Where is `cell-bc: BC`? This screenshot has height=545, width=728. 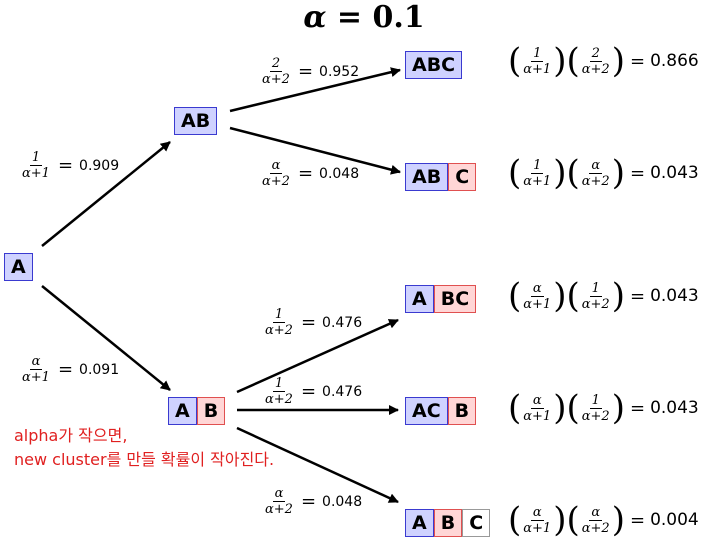 cell-bc: BC is located at coordinates (455, 299).